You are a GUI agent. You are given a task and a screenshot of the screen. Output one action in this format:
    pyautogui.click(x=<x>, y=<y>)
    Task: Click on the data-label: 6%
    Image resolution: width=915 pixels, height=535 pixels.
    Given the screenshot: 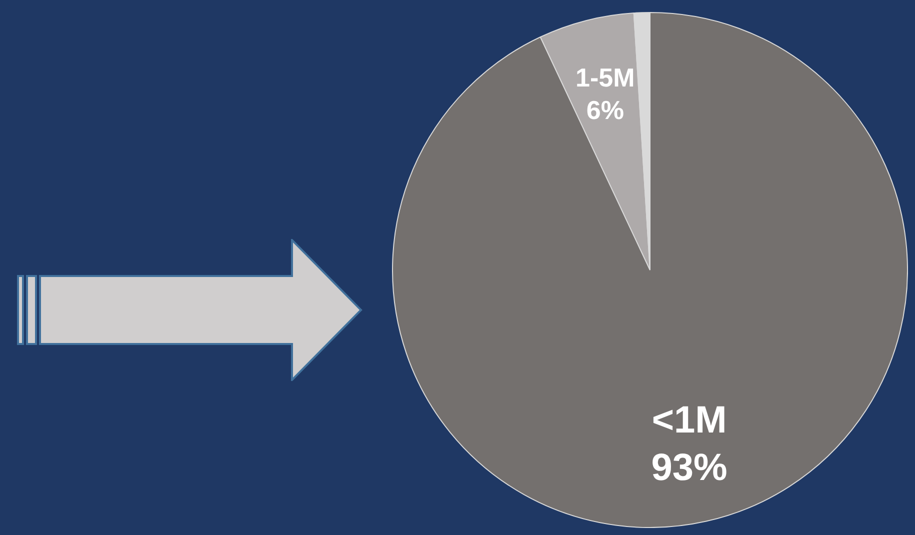 What is the action you would take?
    pyautogui.click(x=605, y=109)
    